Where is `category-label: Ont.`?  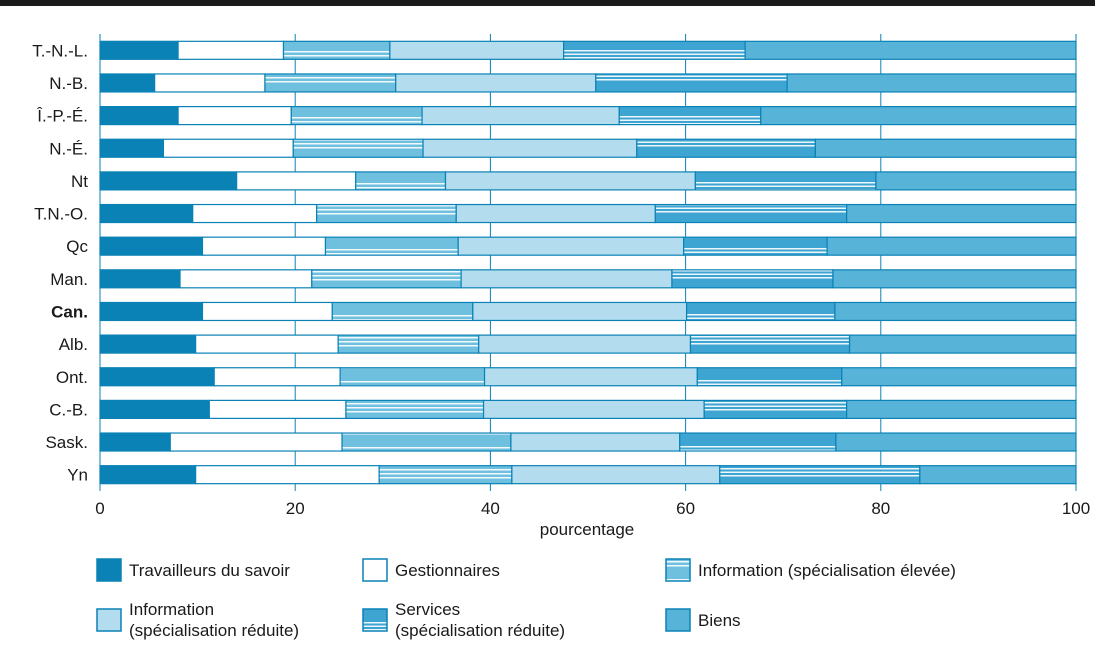
category-label: Ont. is located at coordinates (72, 377).